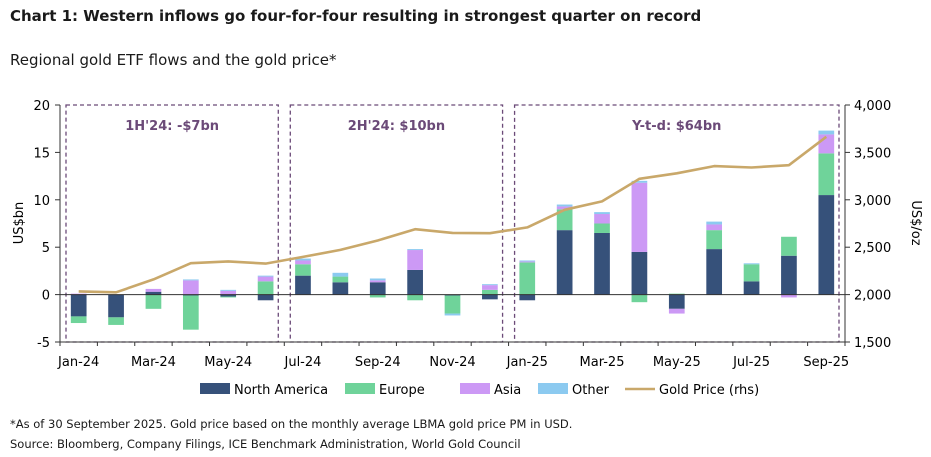 The width and height of the screenshot is (931, 457). I want to click on x-tick-label: May-25, so click(677, 362).